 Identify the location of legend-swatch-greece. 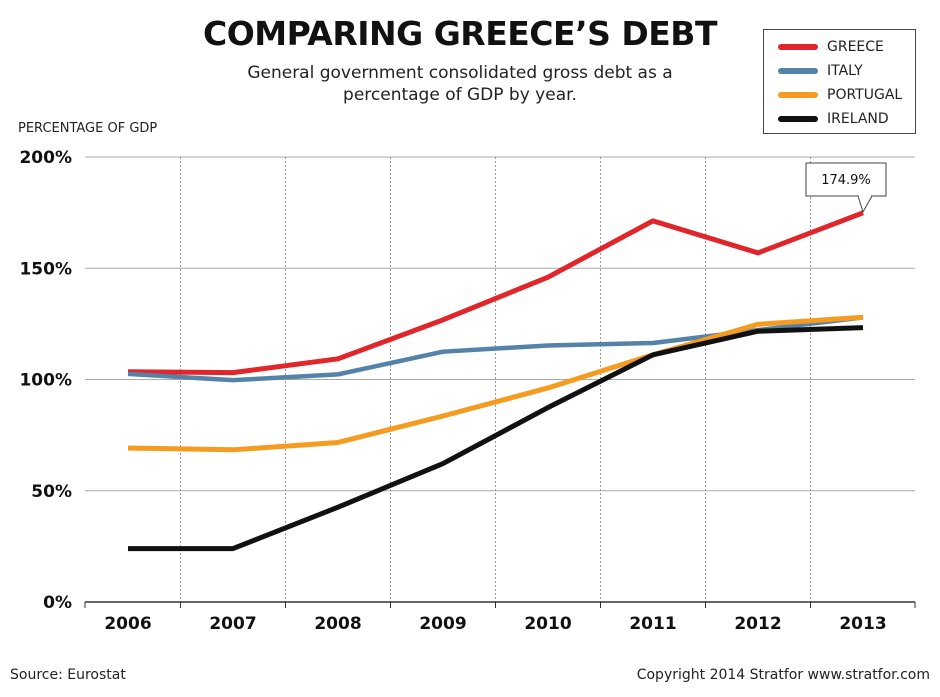
(798, 47).